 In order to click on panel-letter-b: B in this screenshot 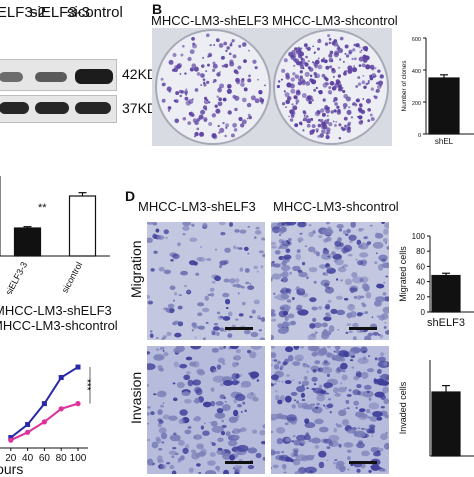, I will do `click(157, 9)`.